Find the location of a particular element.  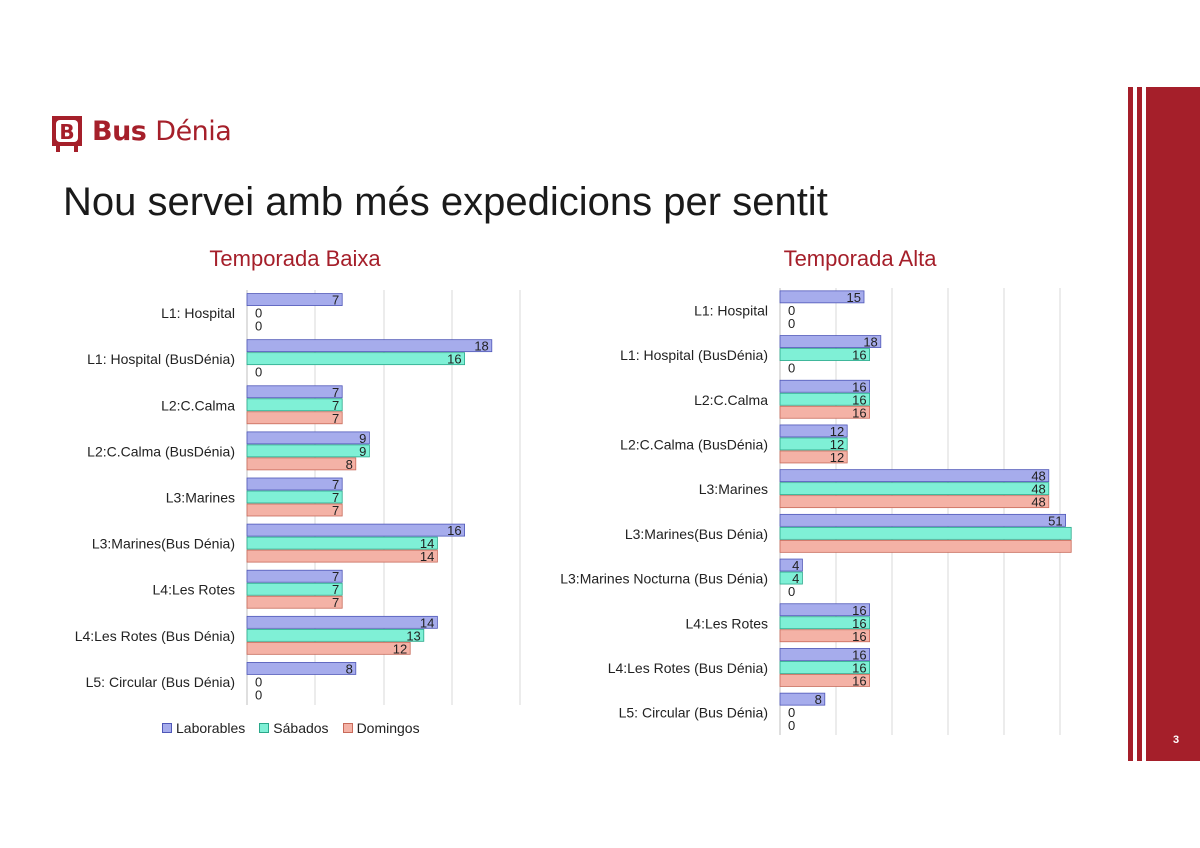

legend-label: Laborables is located at coordinates (211, 728).